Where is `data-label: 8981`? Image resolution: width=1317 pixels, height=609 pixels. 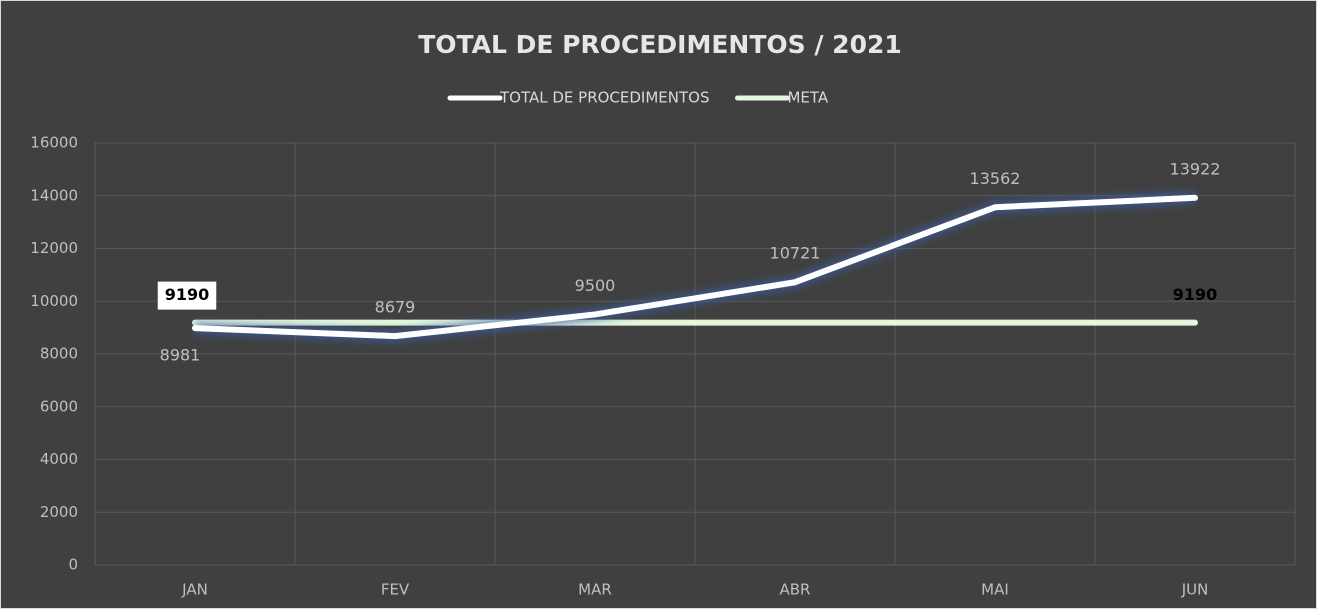
data-label: 8981 is located at coordinates (180, 355).